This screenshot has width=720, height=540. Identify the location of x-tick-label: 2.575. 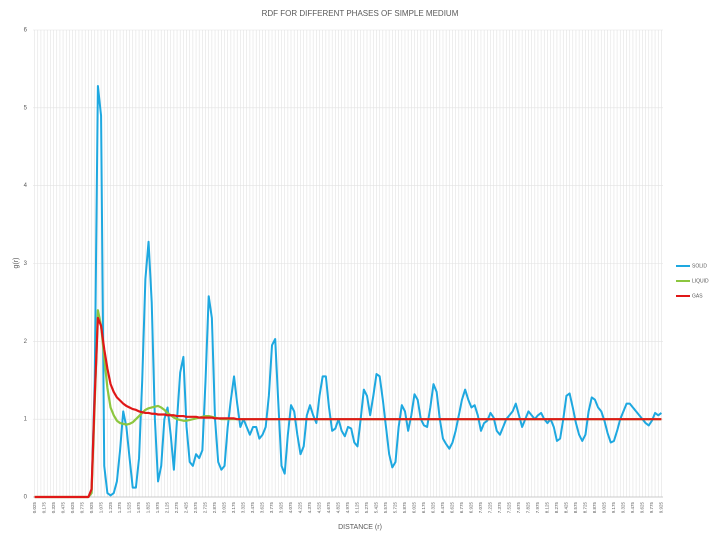
(195, 508).